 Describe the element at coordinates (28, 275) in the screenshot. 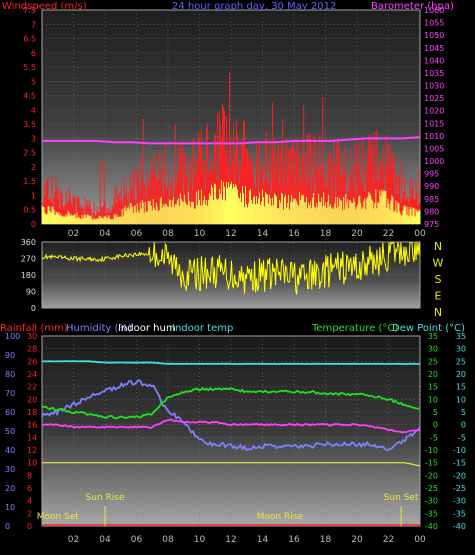

I see `dir-y-tick: 180` at that location.